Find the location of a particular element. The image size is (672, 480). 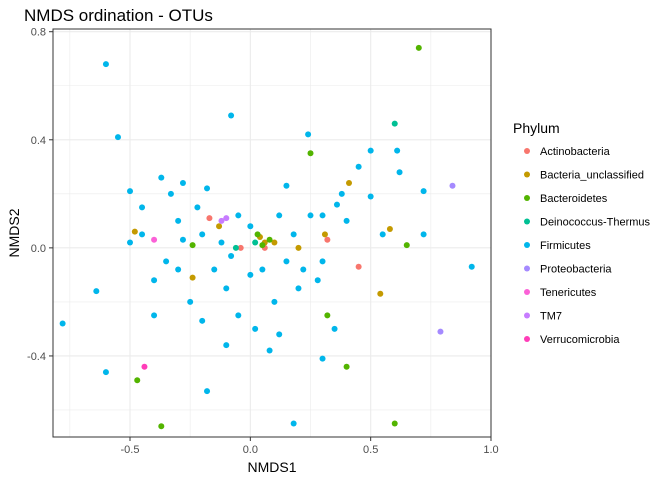

legend-key-deinococcus-thermus is located at coordinates (527, 221).